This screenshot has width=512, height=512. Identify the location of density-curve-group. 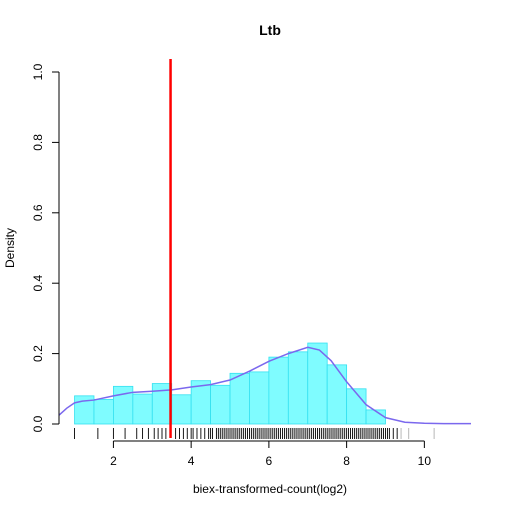
(264, 385).